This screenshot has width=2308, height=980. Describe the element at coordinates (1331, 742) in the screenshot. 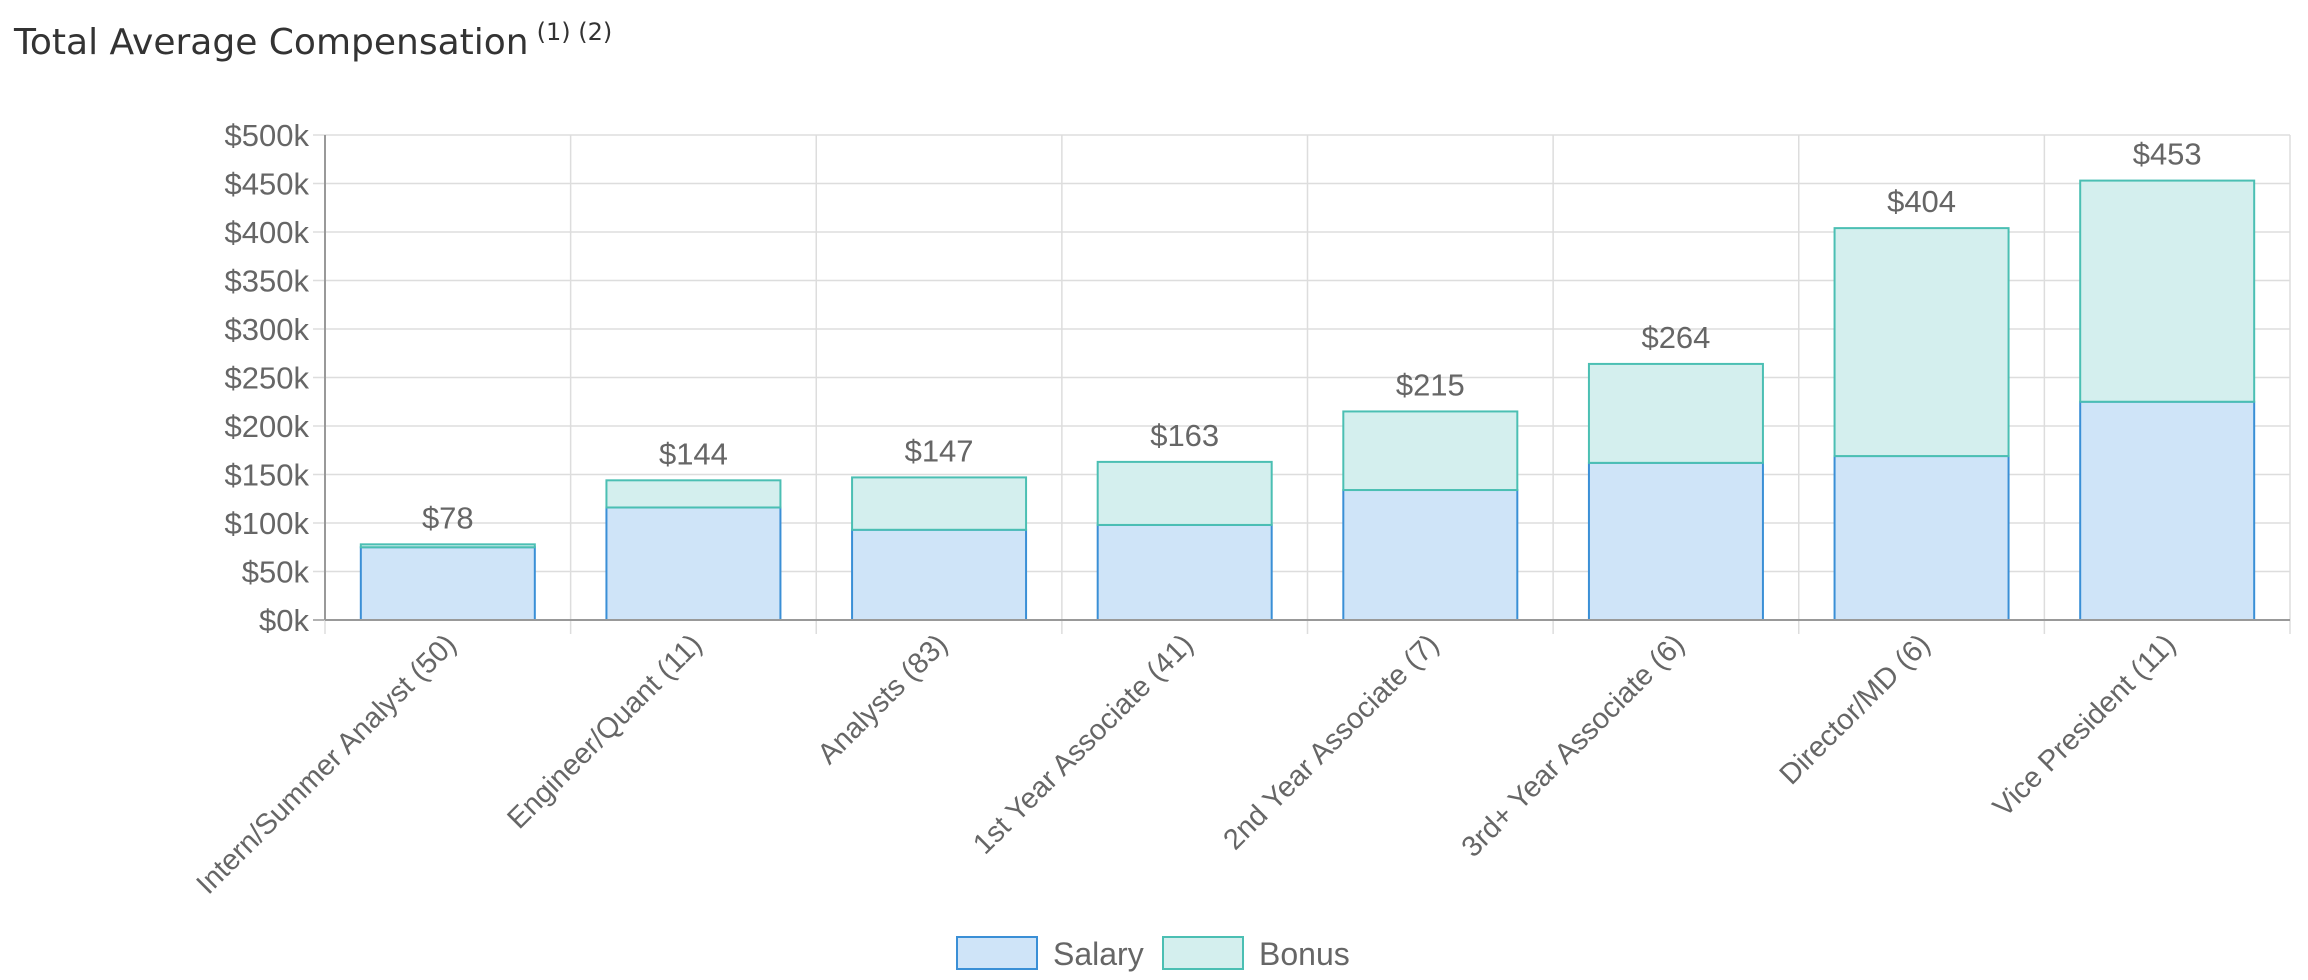

I see `x-tick-label: 2nd Year Associate (7)` at that location.